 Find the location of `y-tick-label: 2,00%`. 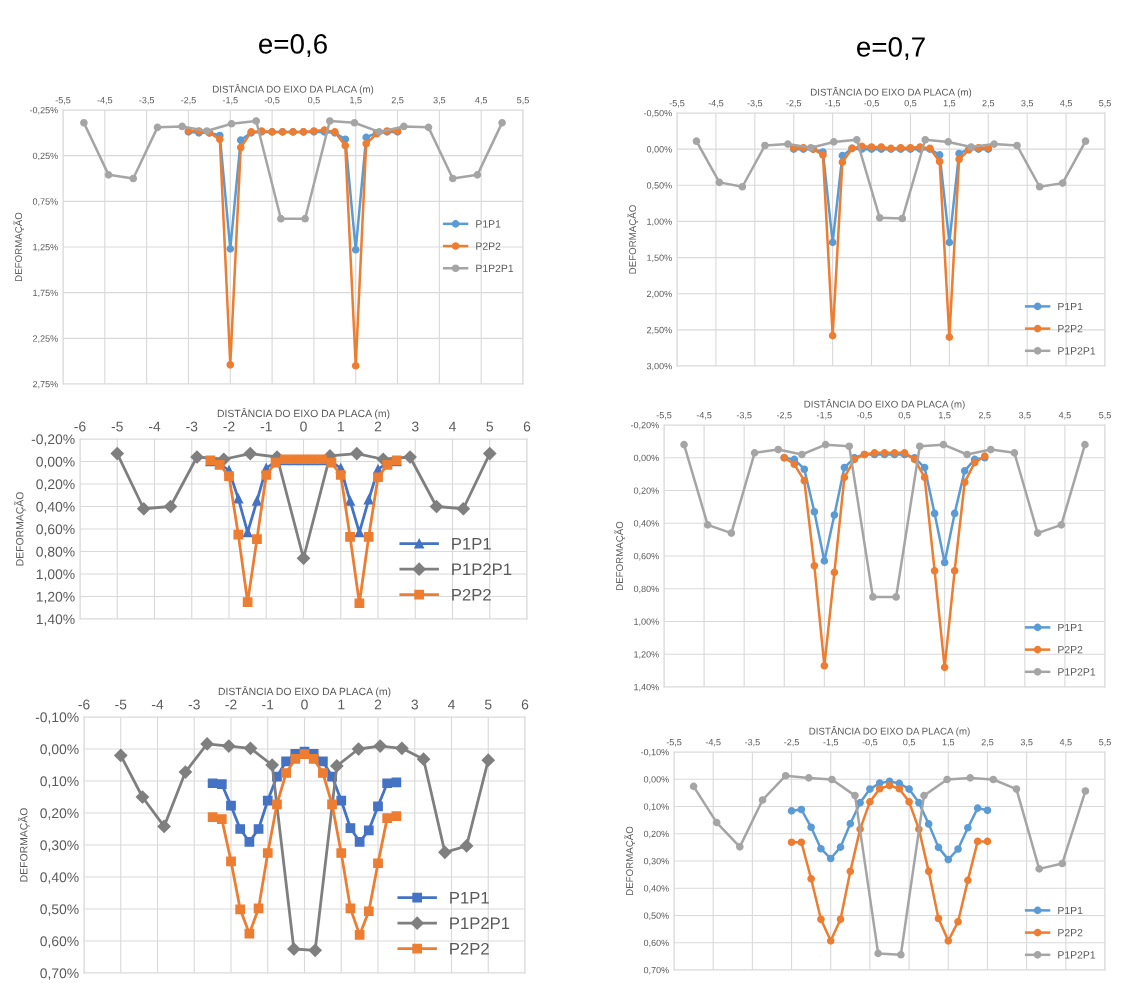

y-tick-label: 2,00% is located at coordinates (659, 294).